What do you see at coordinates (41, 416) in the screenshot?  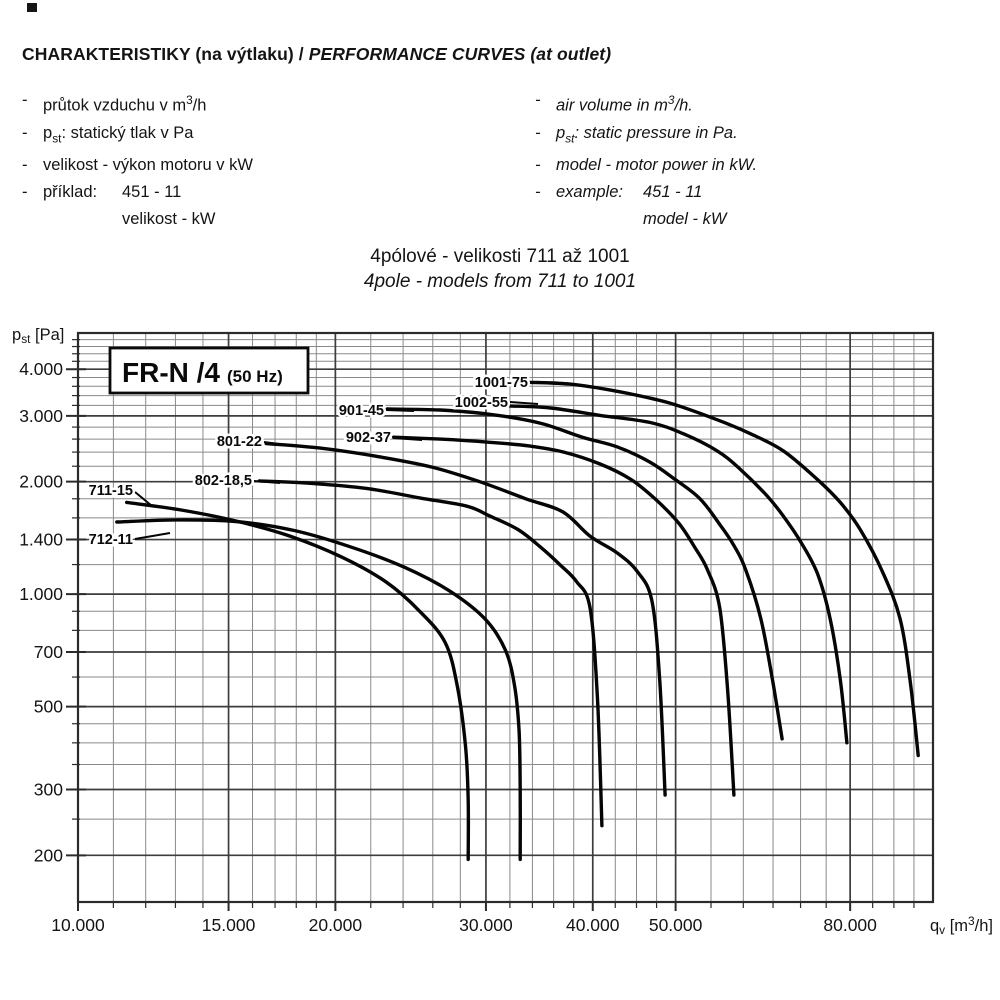 I see `y-tick-label: 3.000` at bounding box center [41, 416].